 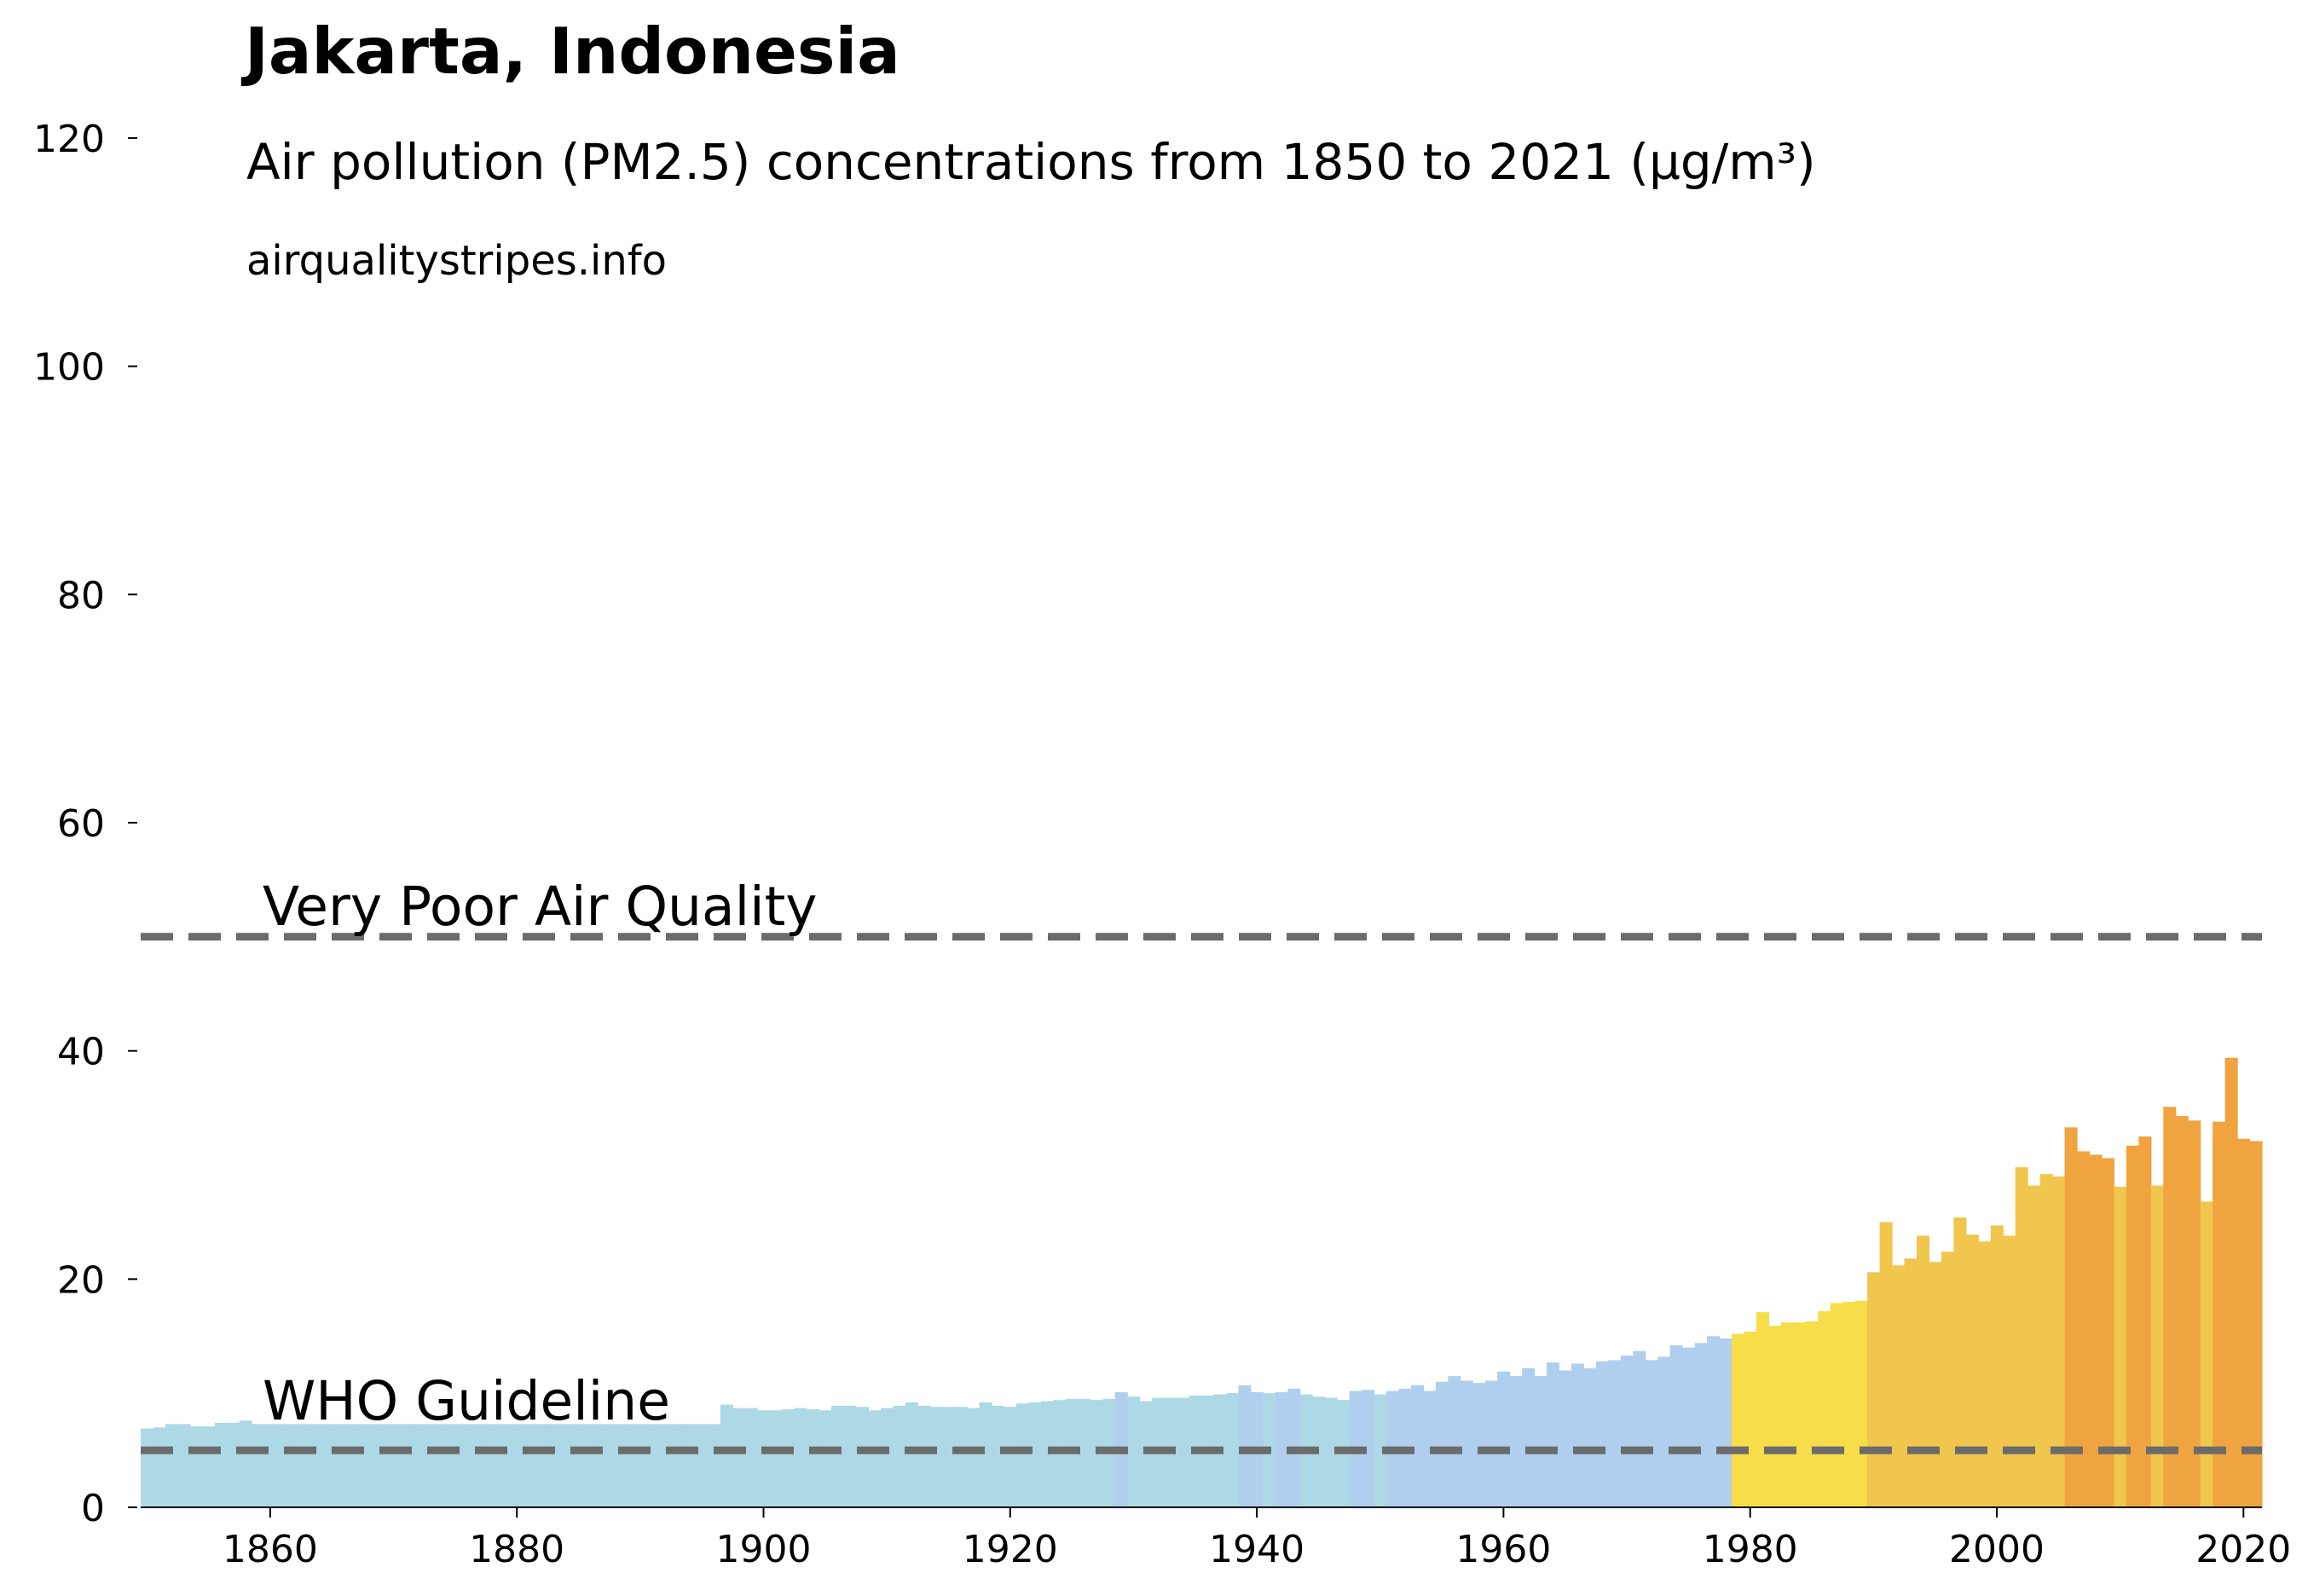 I want to click on bar-1904, so click(x=813, y=1457).